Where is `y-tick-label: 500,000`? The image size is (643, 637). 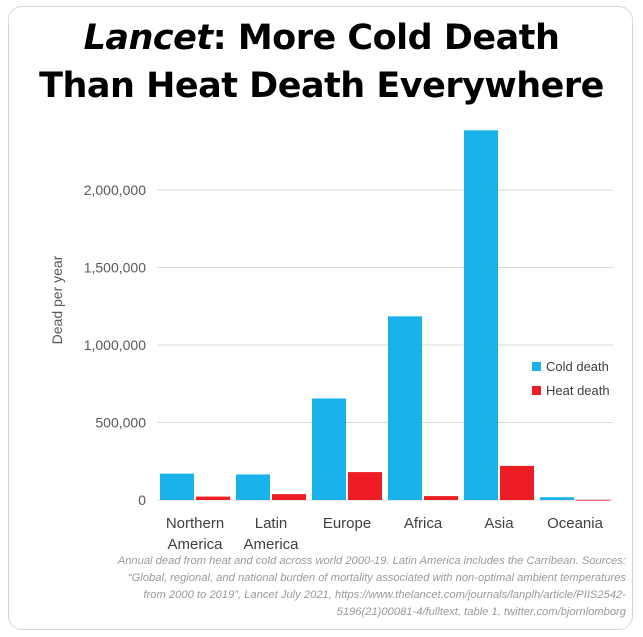 y-tick-label: 500,000 is located at coordinates (120, 423).